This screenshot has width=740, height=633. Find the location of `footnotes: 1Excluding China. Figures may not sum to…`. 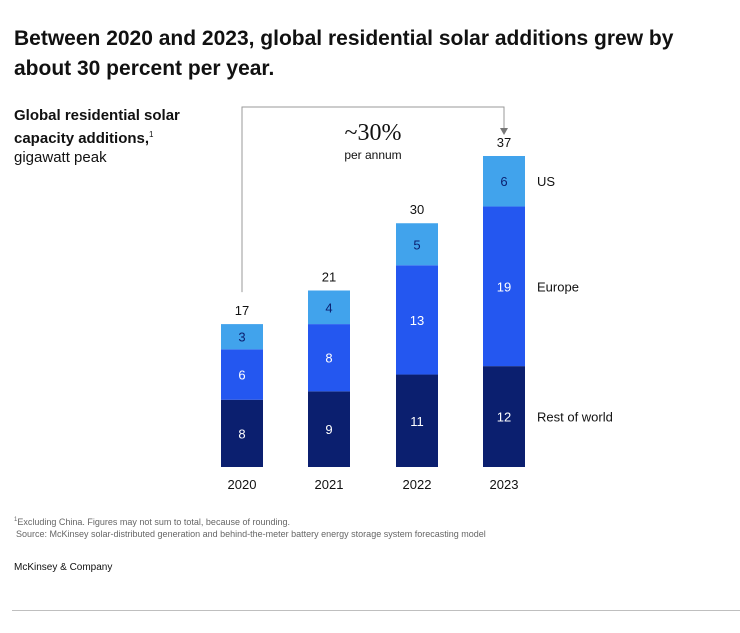

footnotes: 1Excluding China. Figures may not sum to… is located at coordinates (250, 527).